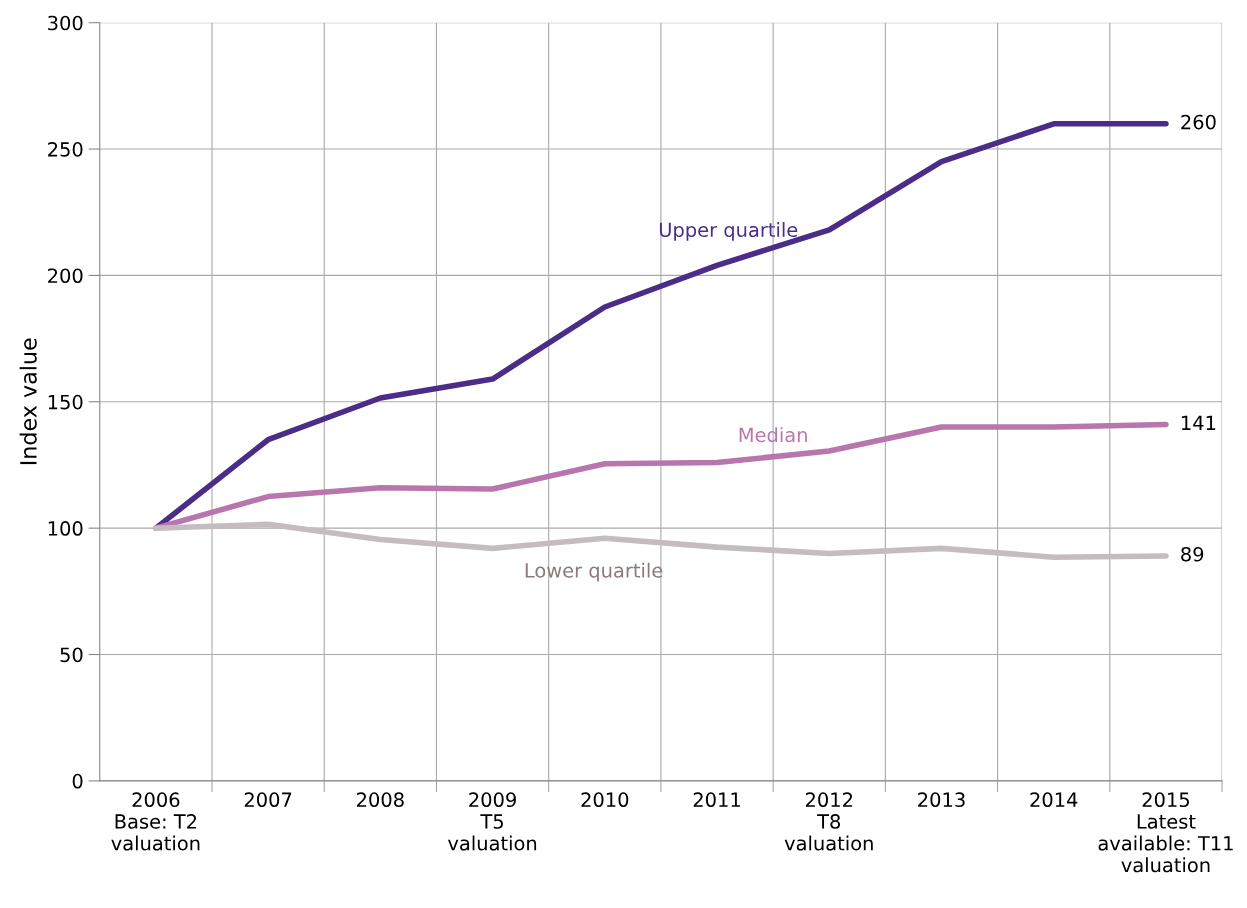  Describe the element at coordinates (380, 800) in the screenshot. I see `x-tick-label: 2008` at that location.